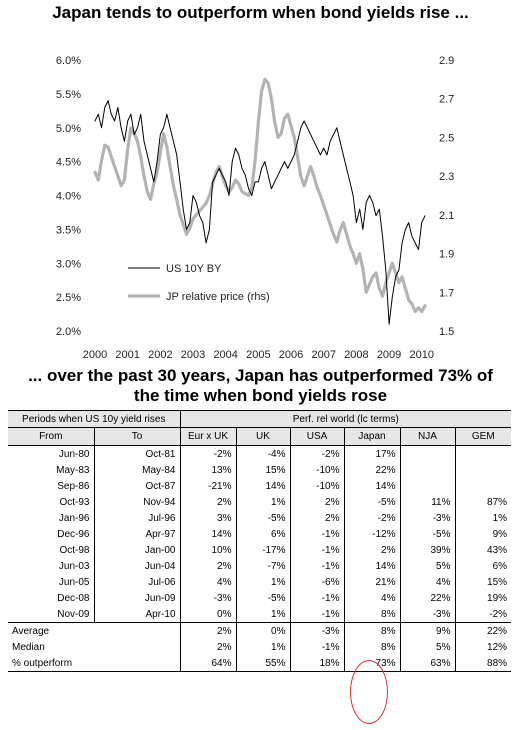 This screenshot has width=521, height=730. I want to click on column-header: UK, so click(262, 436).